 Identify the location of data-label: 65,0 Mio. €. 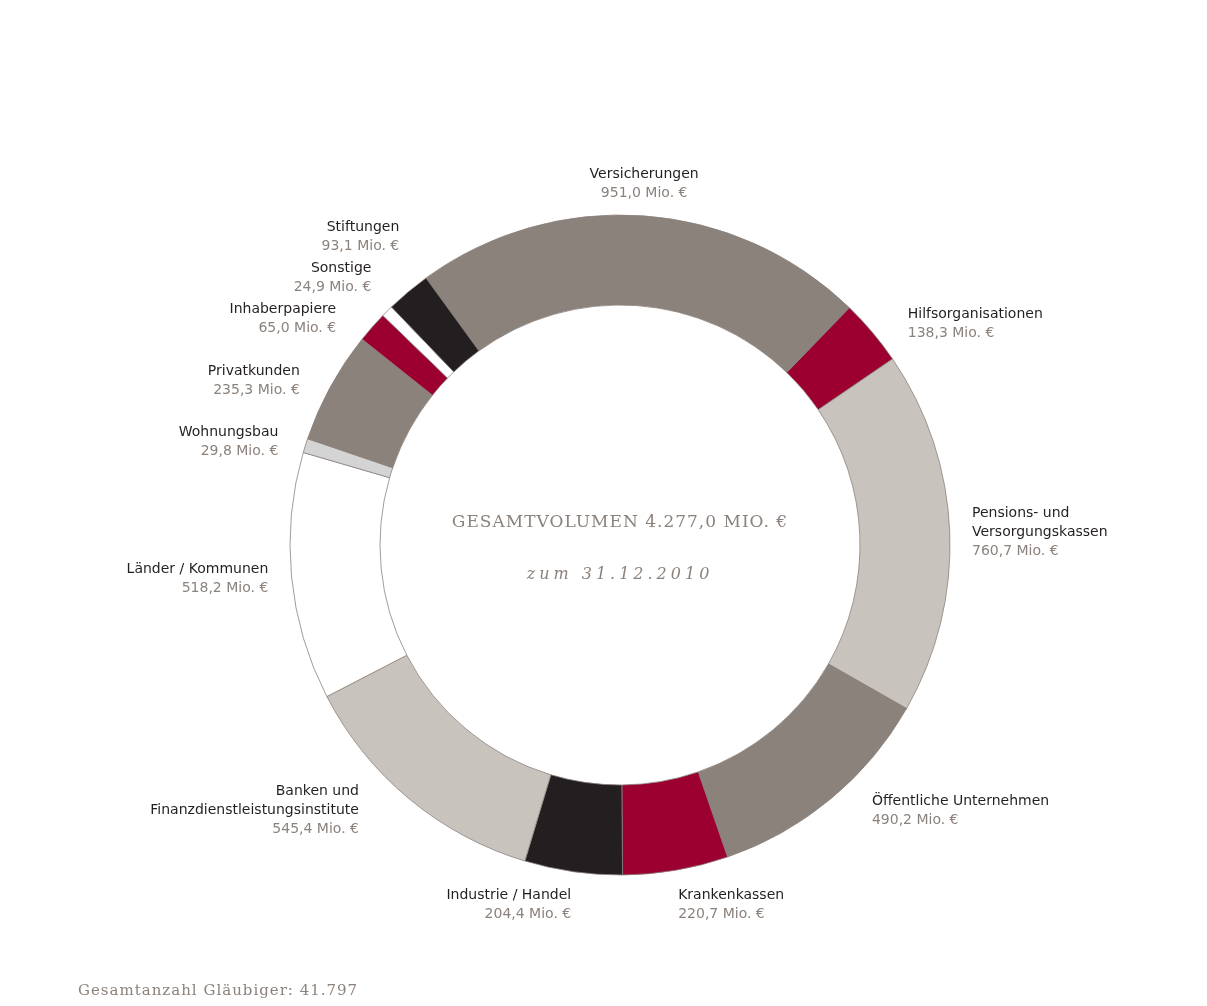
(297, 326).